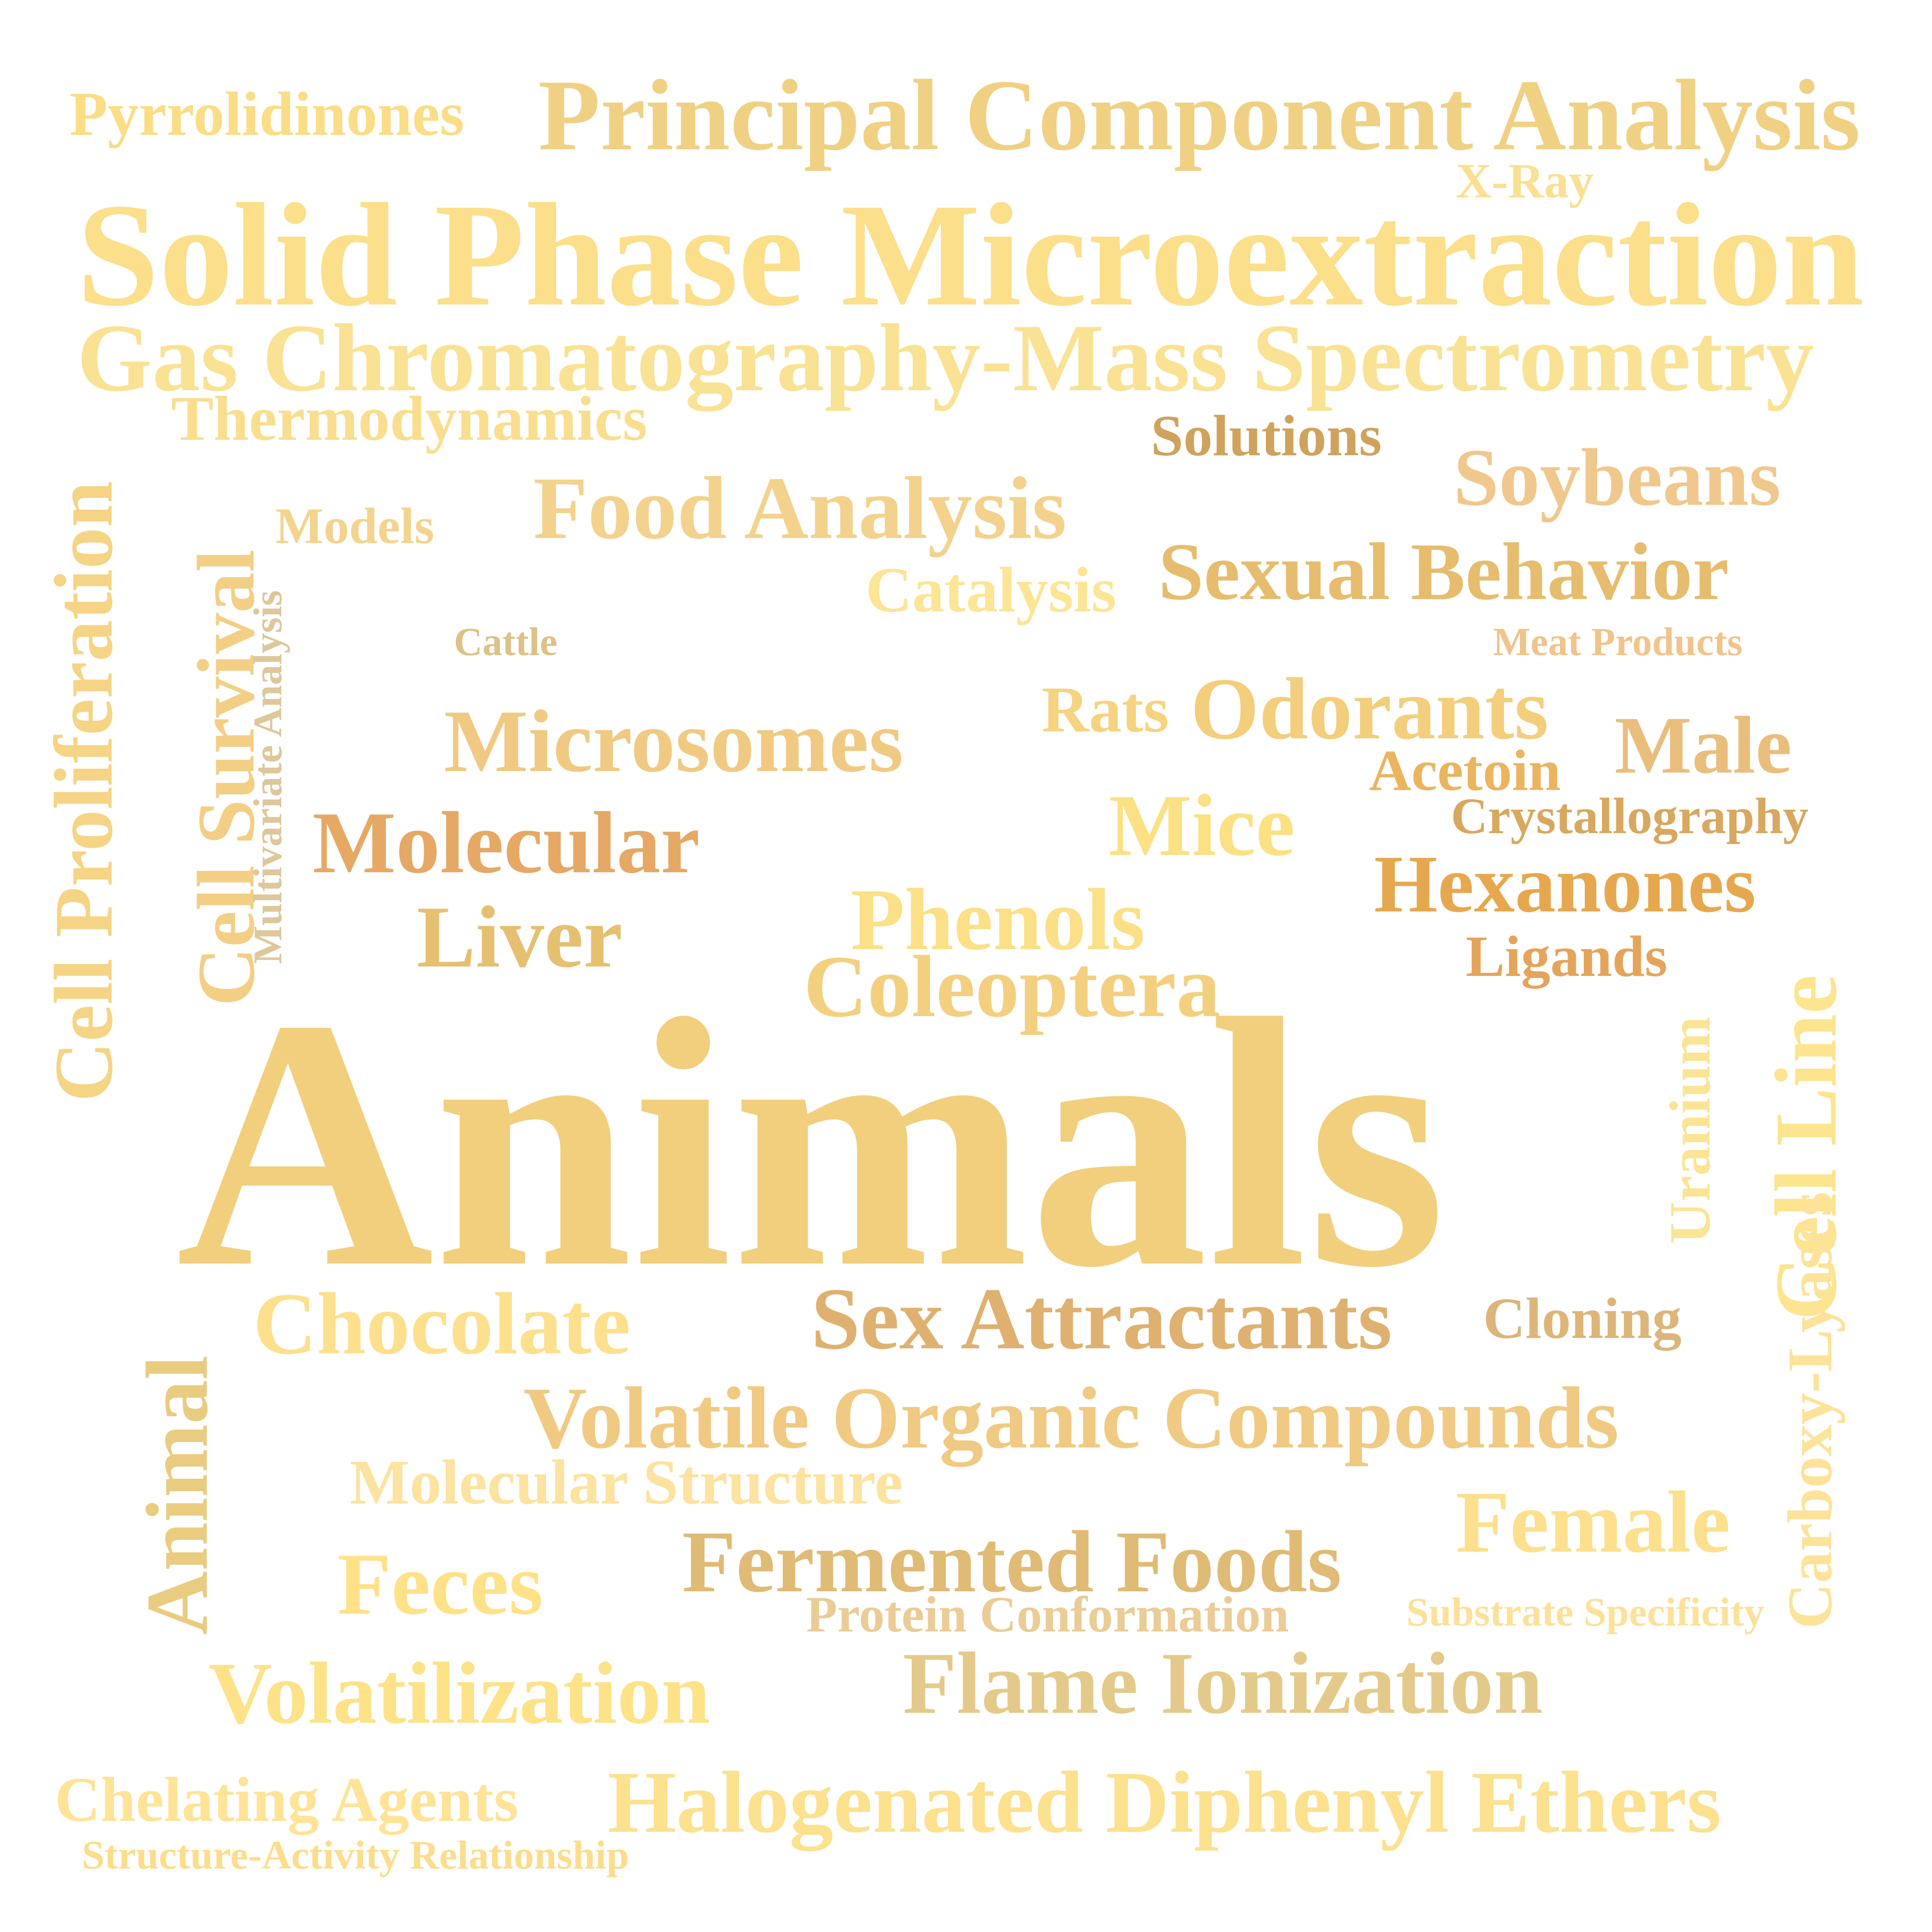 This screenshot has width=1932, height=1932. Describe the element at coordinates (1164, 1802) in the screenshot. I see `word-halogenated-diphenyl-ethers: Halogenated Diphenyl Ethers` at that location.